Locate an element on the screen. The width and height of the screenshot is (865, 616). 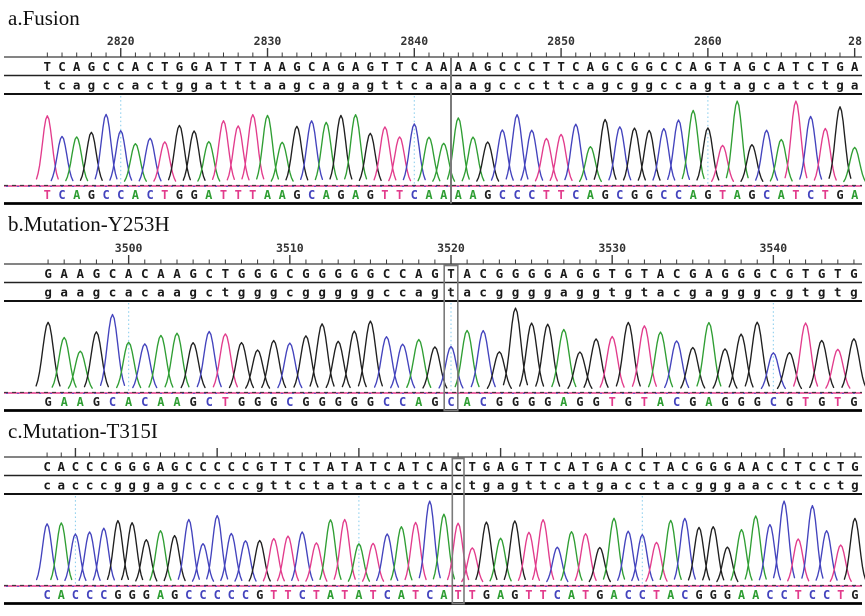
panel-title-fusion: a.Fusion is located at coordinates (44, 18).